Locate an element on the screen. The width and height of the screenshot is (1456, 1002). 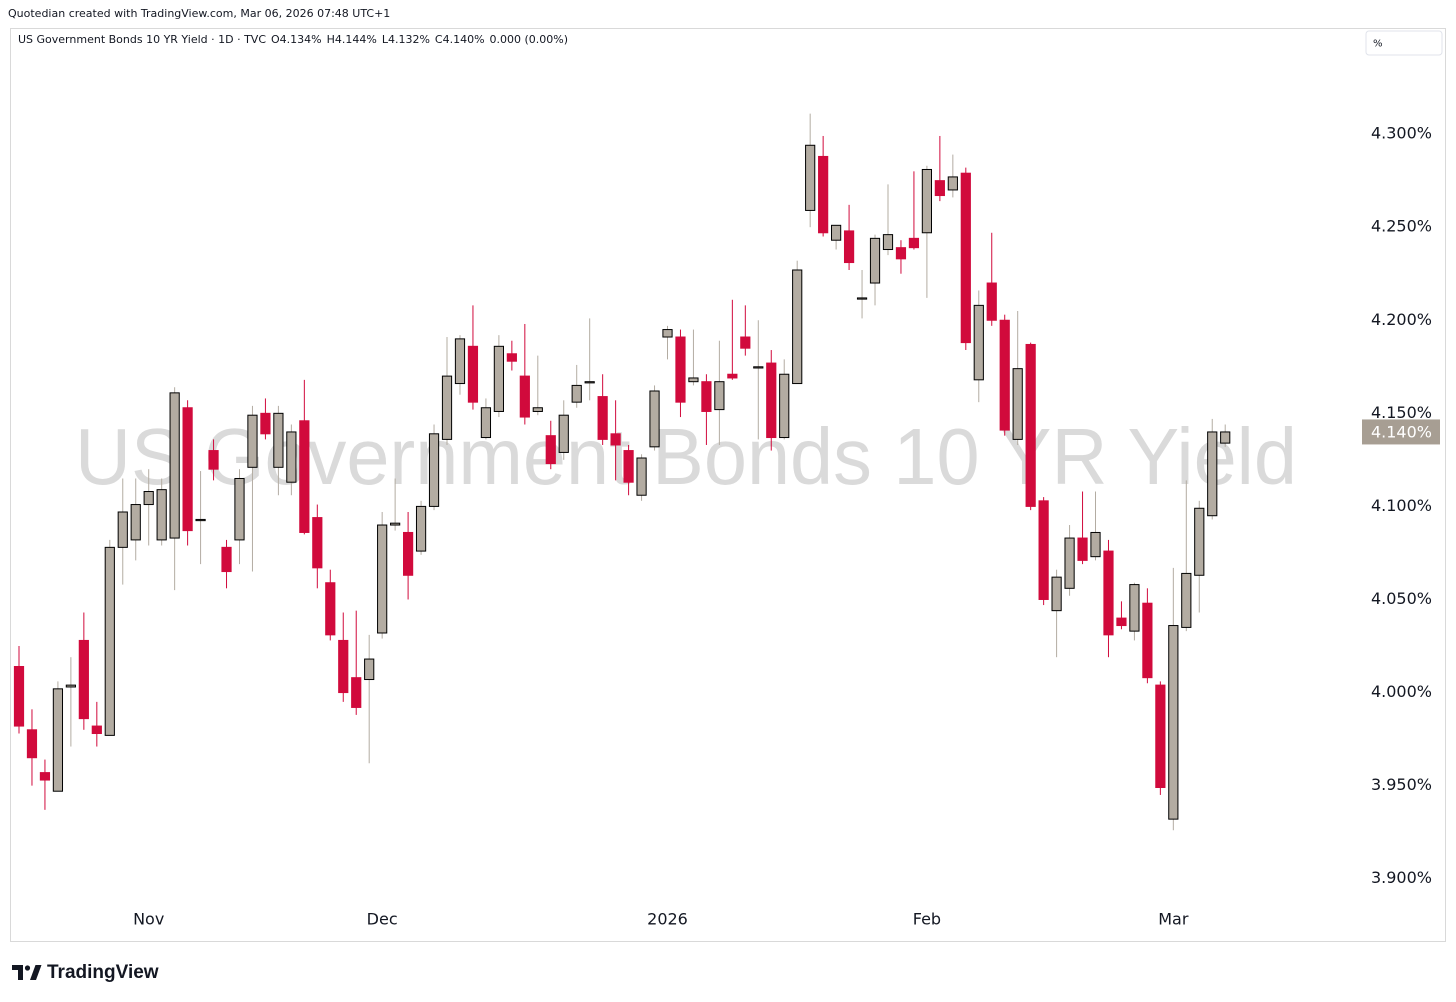
y-tick-label: 4.000% is located at coordinates (1401, 691).